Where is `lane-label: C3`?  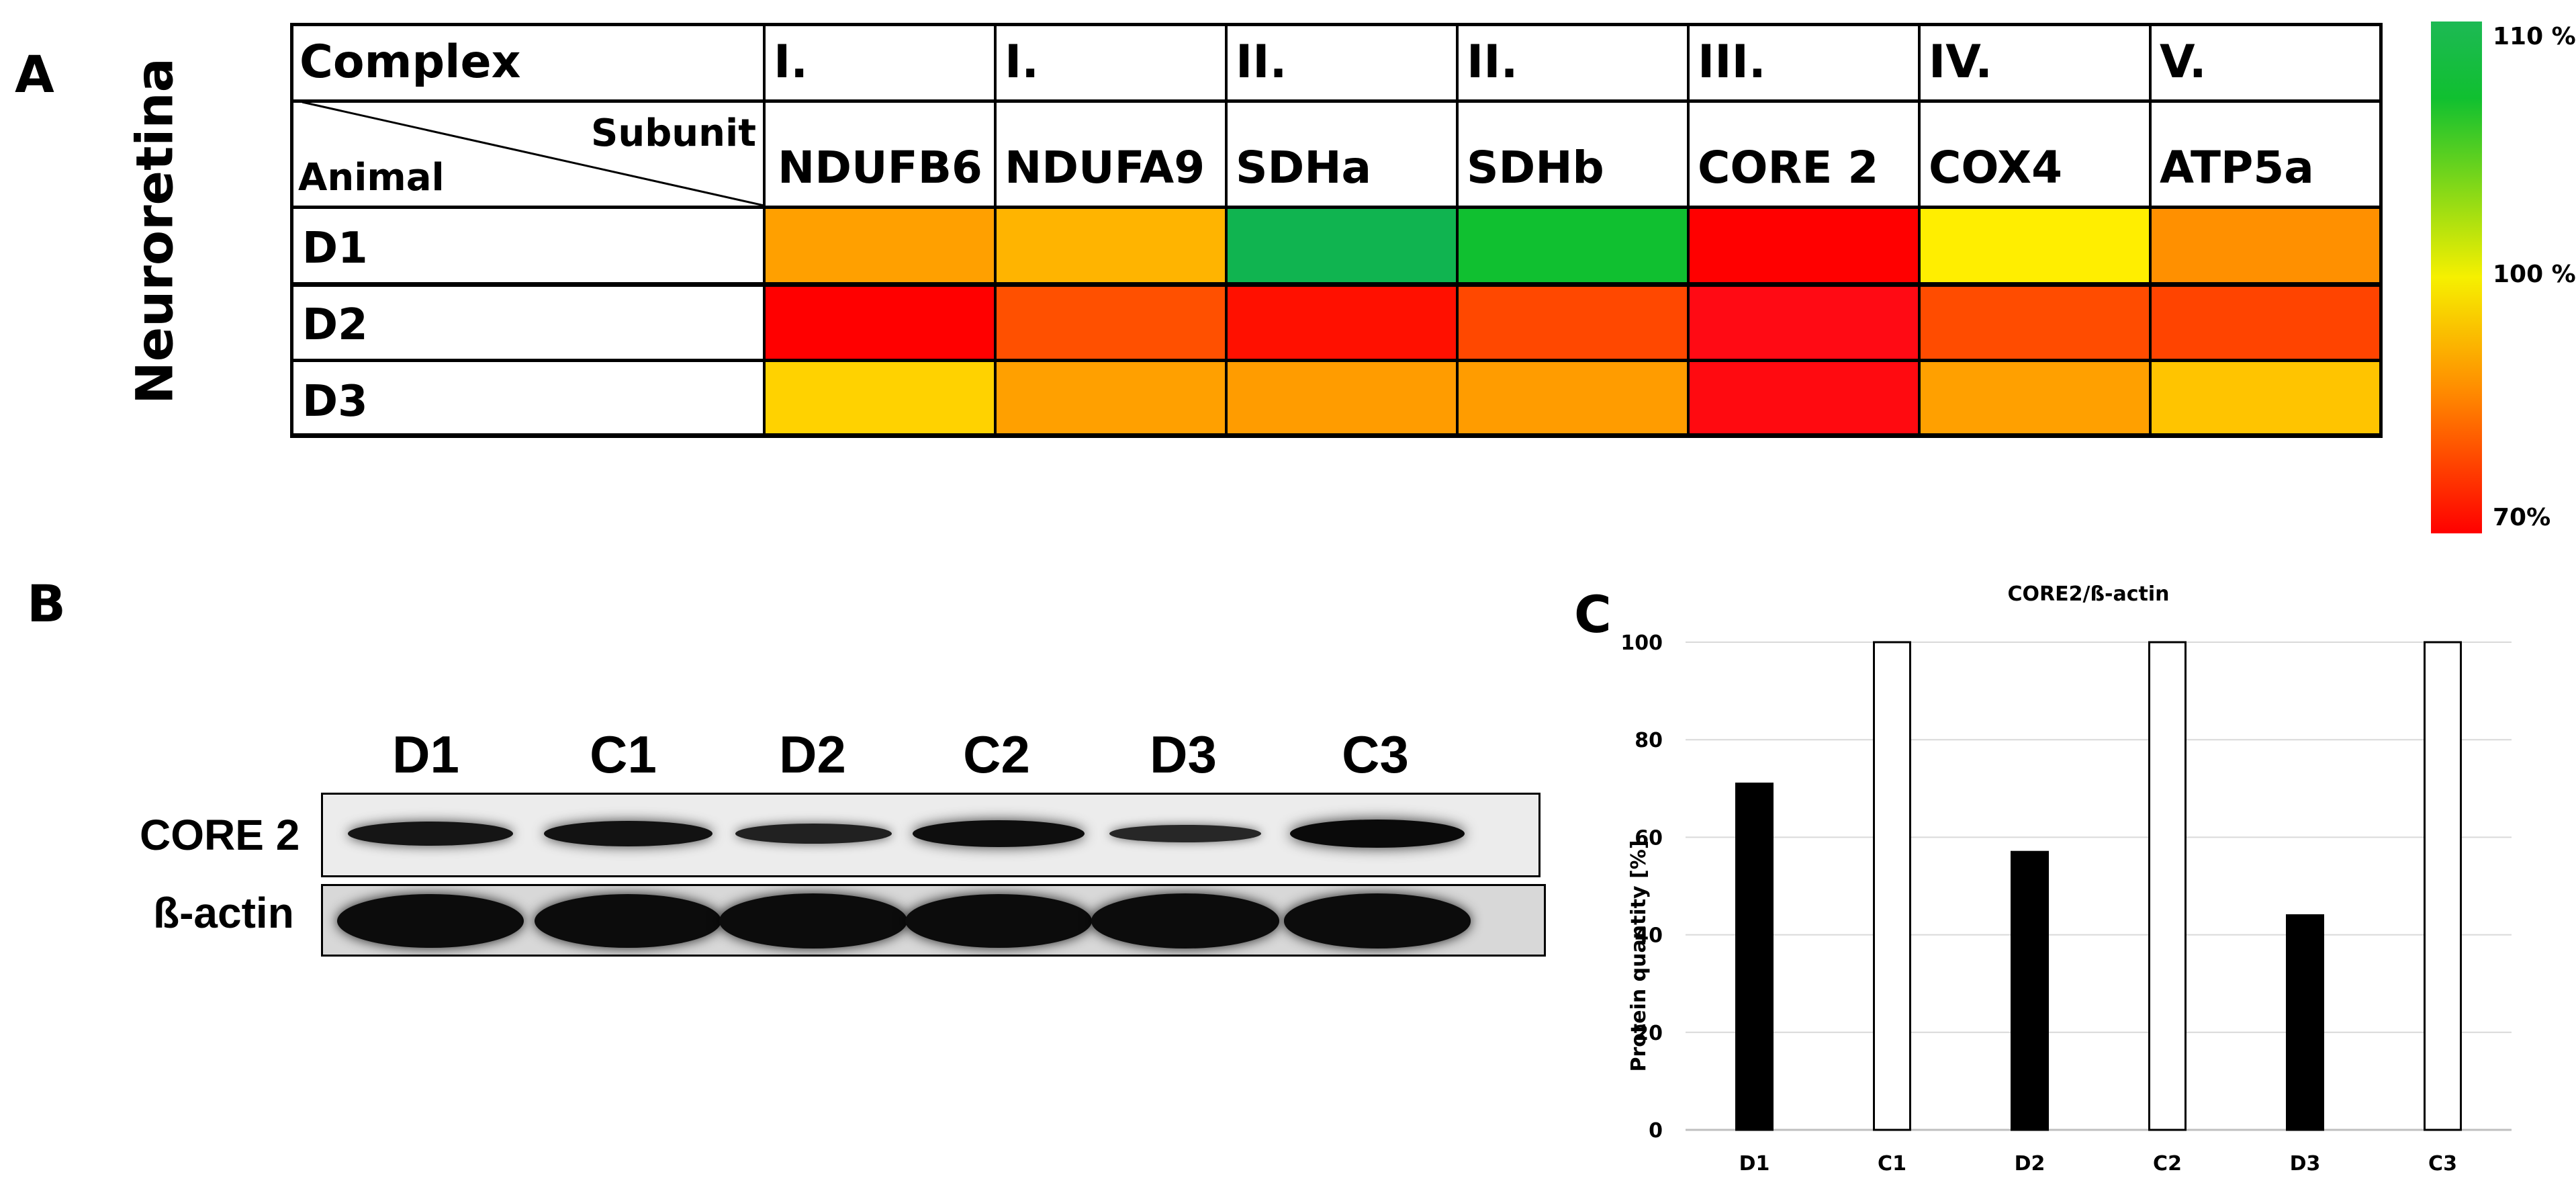
lane-label: C3 is located at coordinates (1375, 754).